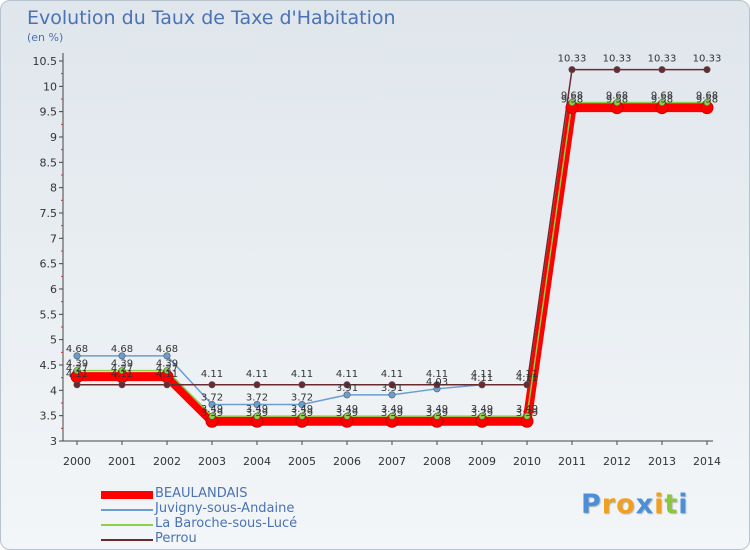  I want to click on y-tick-label: 4.5, so click(49, 365).